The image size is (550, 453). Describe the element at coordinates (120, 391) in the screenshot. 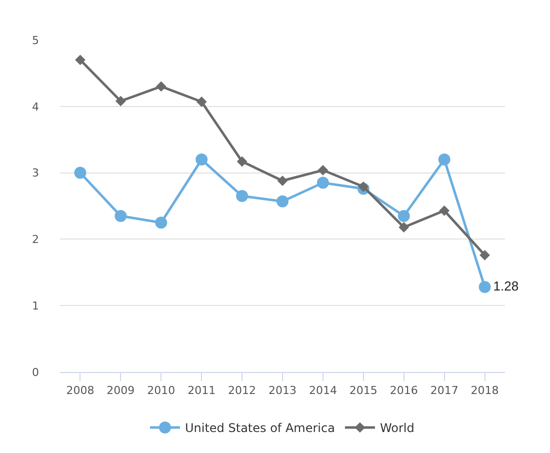

I see `x-tick-label: 2009` at that location.